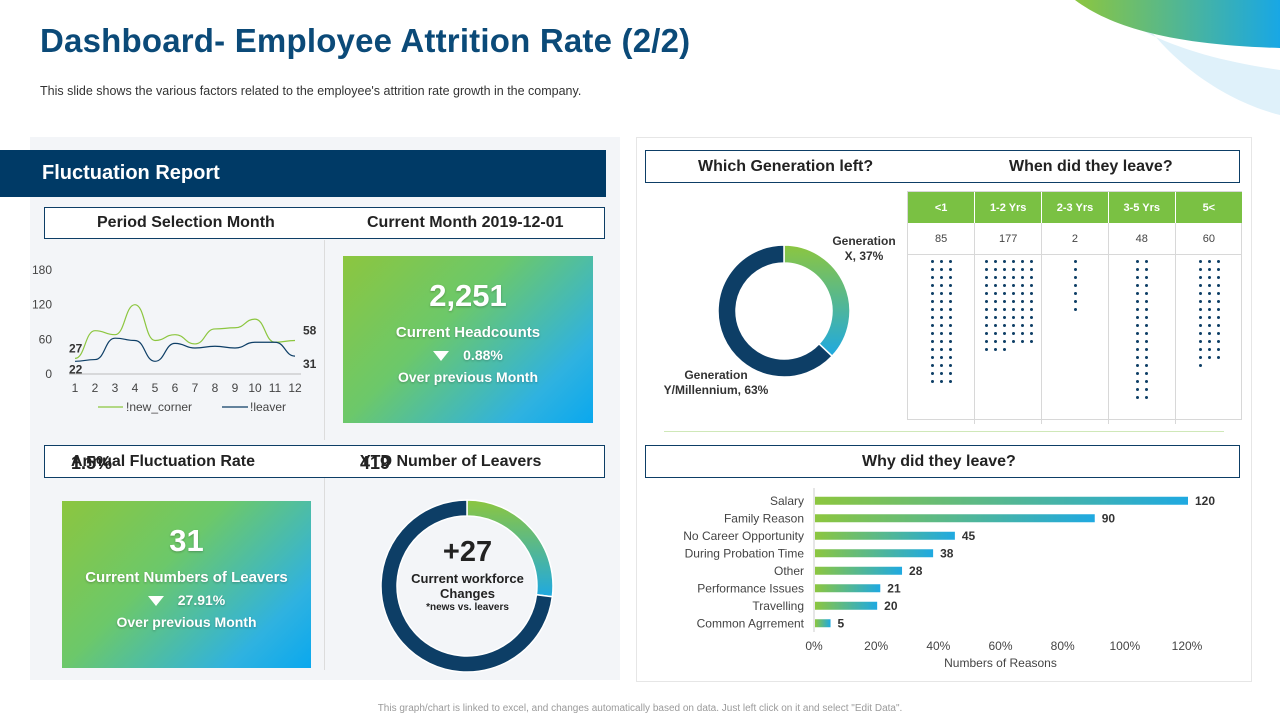  I want to click on tenure-header-cell: 3-5 Yrs, so click(1142, 207).